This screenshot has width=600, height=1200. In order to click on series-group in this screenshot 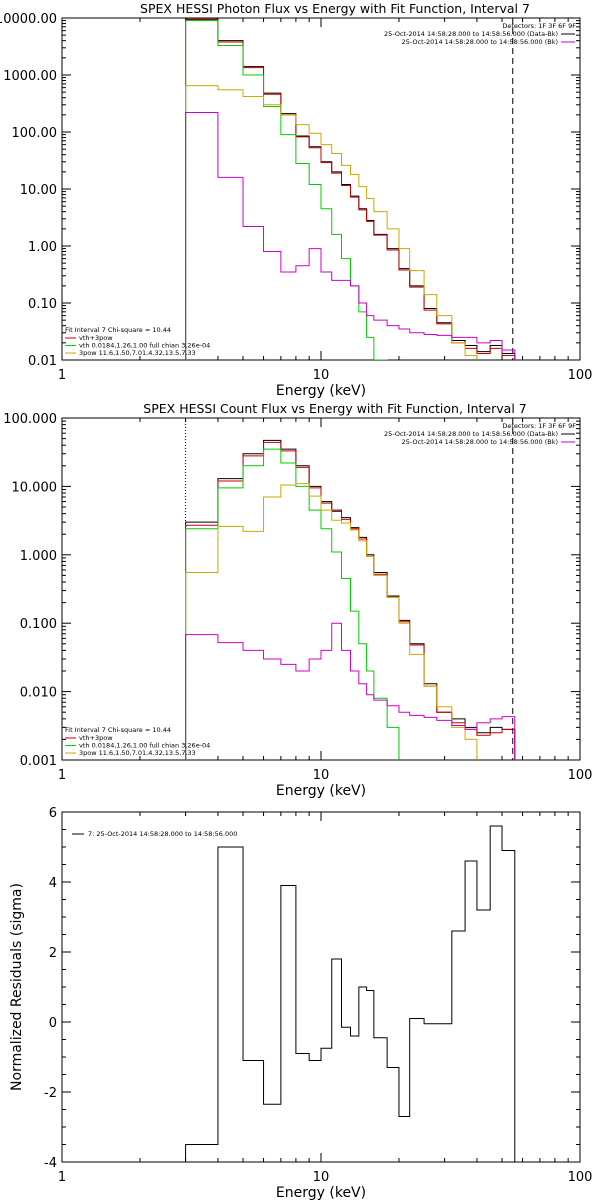, I will do `click(350, 599)`.